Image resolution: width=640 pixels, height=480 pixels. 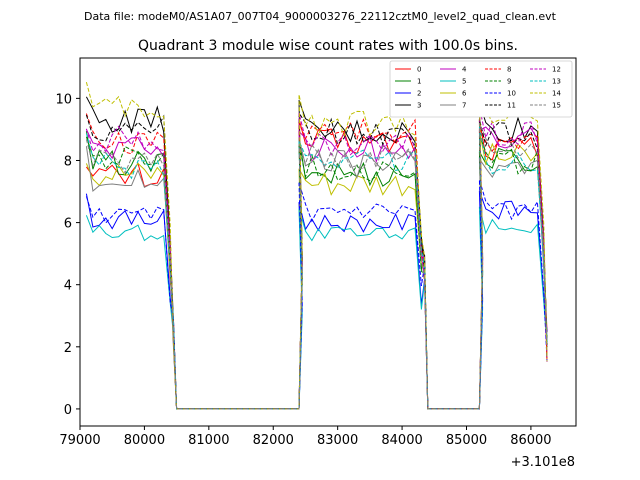 What do you see at coordinates (419, 82) in the screenshot?
I see `legend-label-1: 1` at bounding box center [419, 82].